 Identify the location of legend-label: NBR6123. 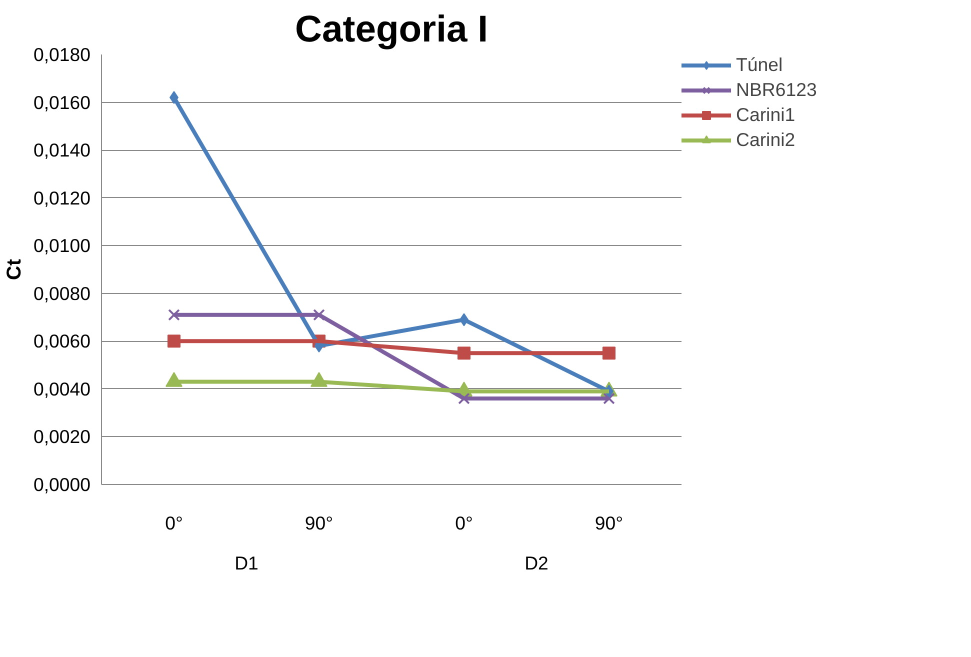
(776, 90).